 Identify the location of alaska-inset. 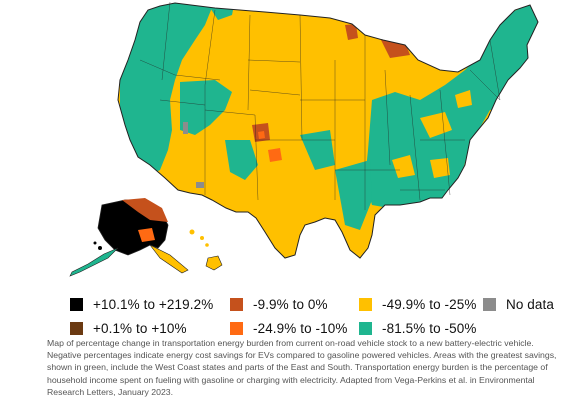
(129, 237).